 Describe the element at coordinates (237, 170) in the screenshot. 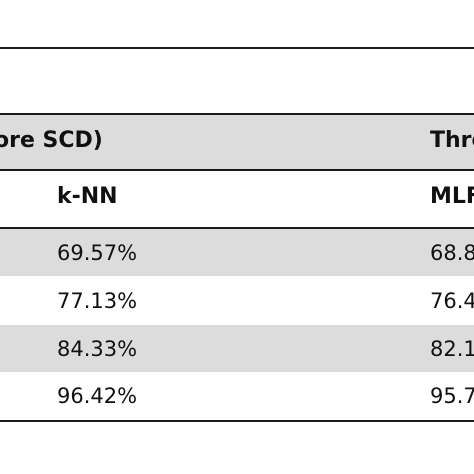

I see `header-mid-rule` at that location.